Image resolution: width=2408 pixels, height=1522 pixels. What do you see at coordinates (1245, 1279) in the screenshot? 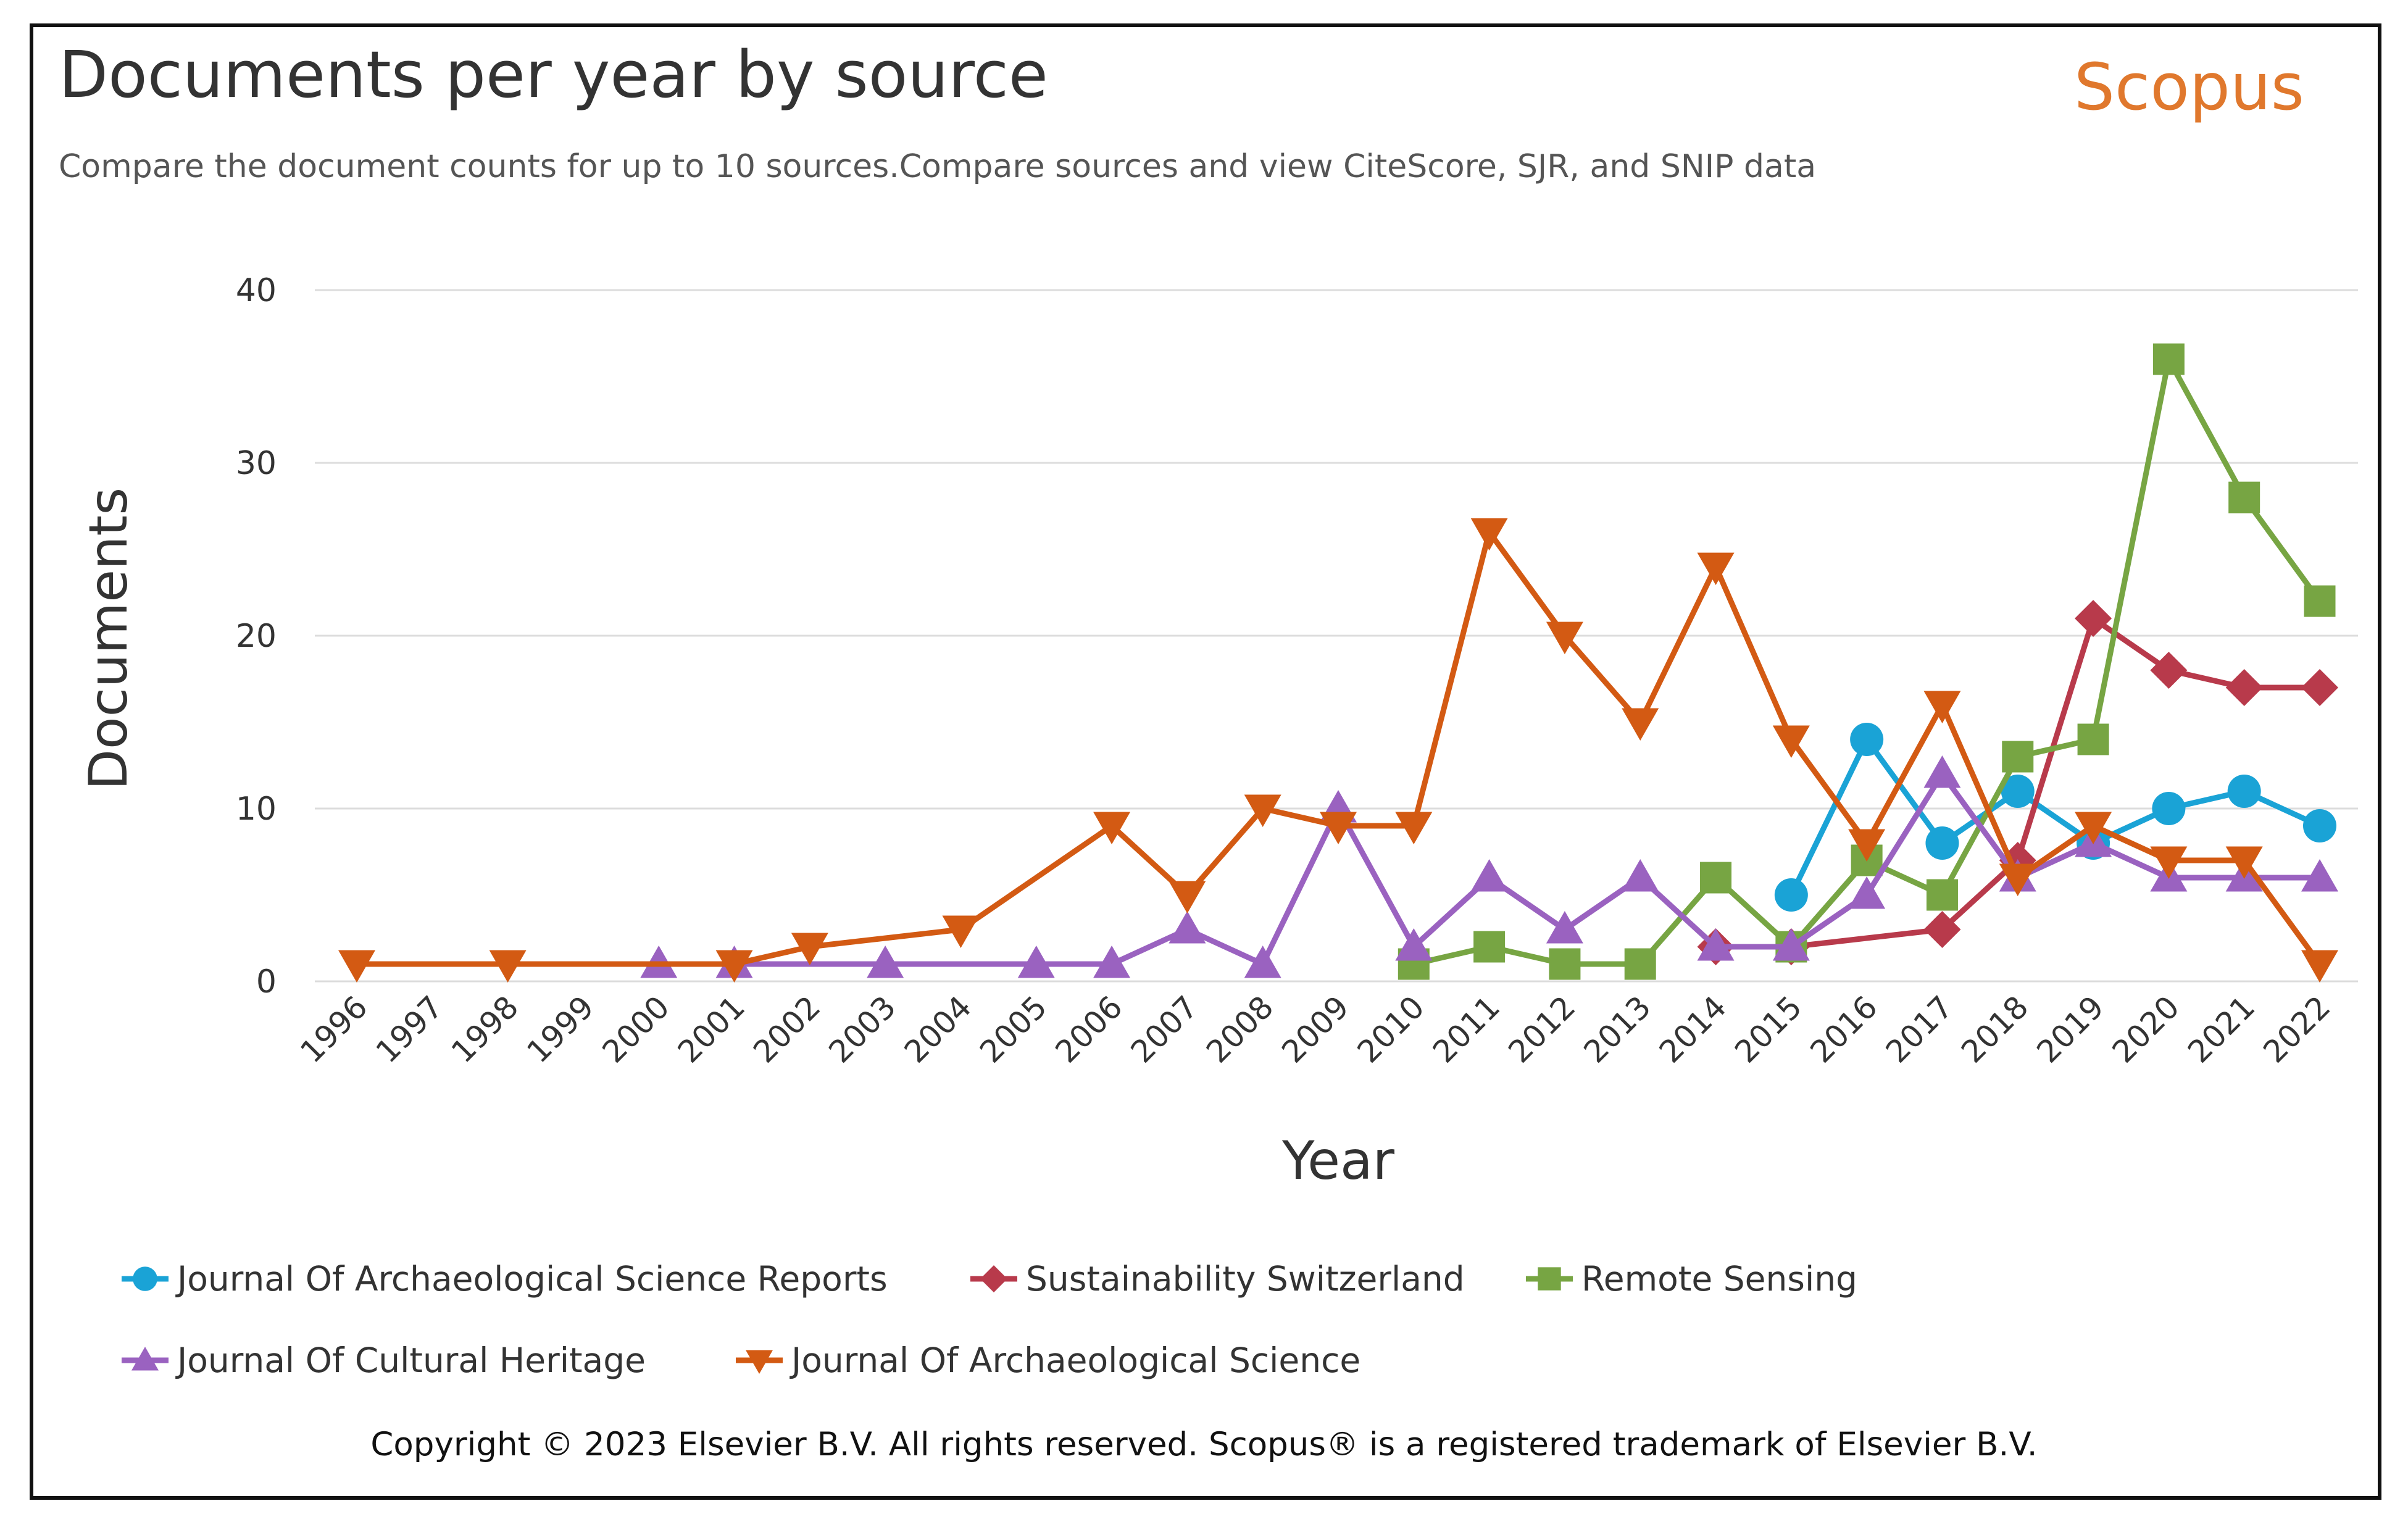
I see `legend-label: Sustainability Switzerland` at bounding box center [1245, 1279].